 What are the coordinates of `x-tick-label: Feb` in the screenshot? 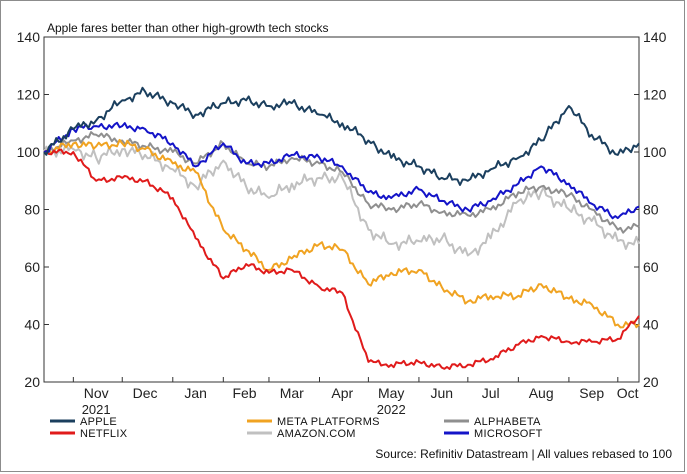 It's located at (244, 393).